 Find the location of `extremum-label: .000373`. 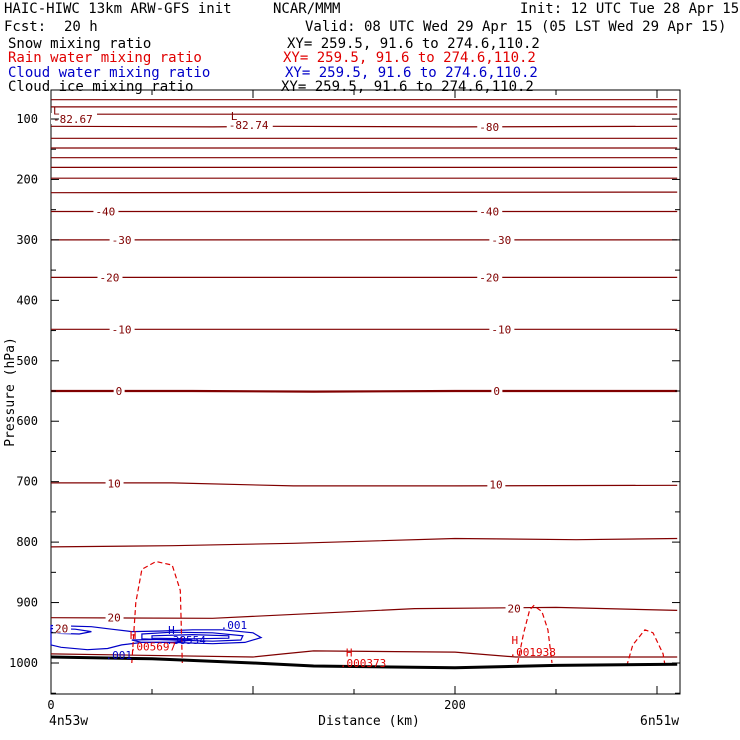

extremum-label: .000373 is located at coordinates (363, 663).